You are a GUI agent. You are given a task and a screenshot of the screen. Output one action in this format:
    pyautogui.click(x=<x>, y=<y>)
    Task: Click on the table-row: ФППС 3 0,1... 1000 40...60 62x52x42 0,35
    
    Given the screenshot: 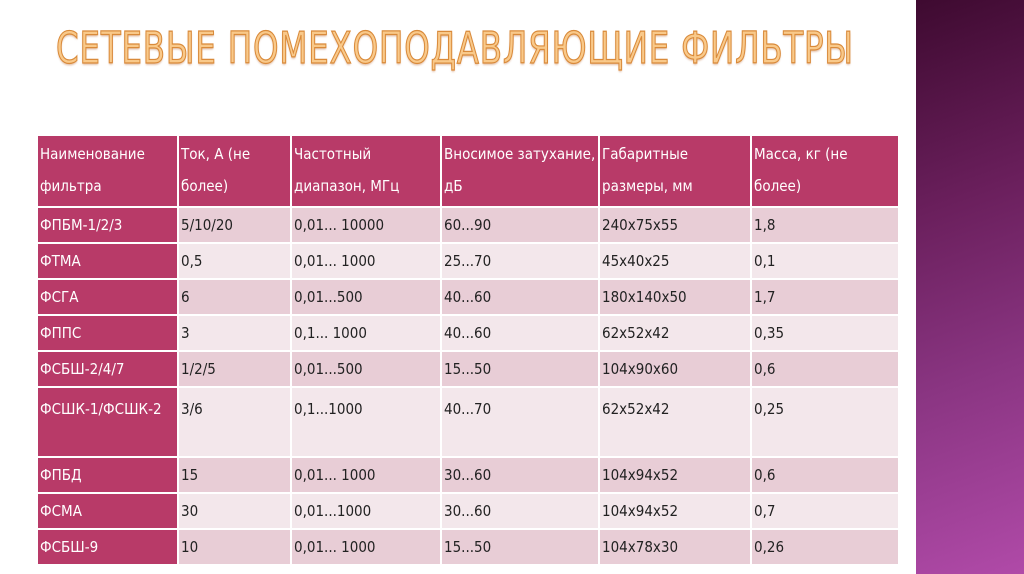 What is the action you would take?
    pyautogui.click(x=468, y=333)
    